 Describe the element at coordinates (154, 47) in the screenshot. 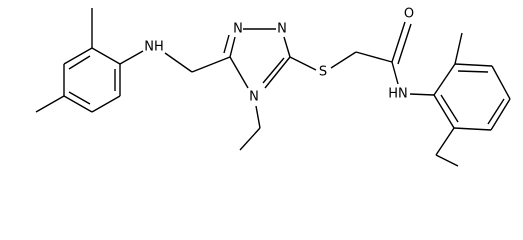

I see `atom-label: NH` at that location.